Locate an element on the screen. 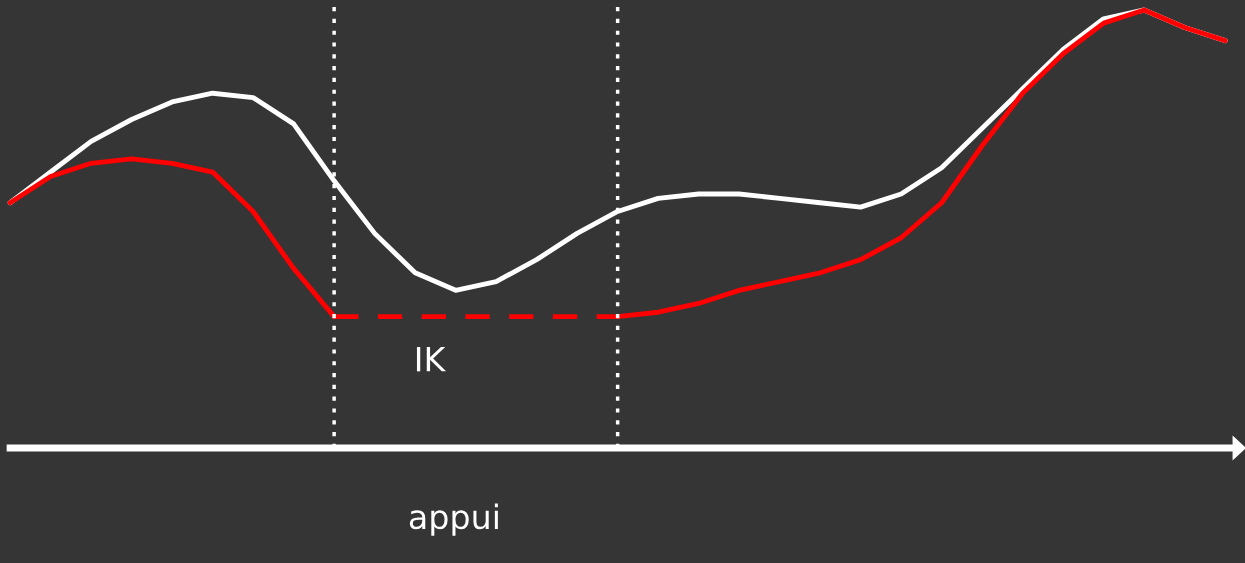 Image resolution: width=1245 pixels, height=563 pixels. annotation: IK is located at coordinates (431, 359).